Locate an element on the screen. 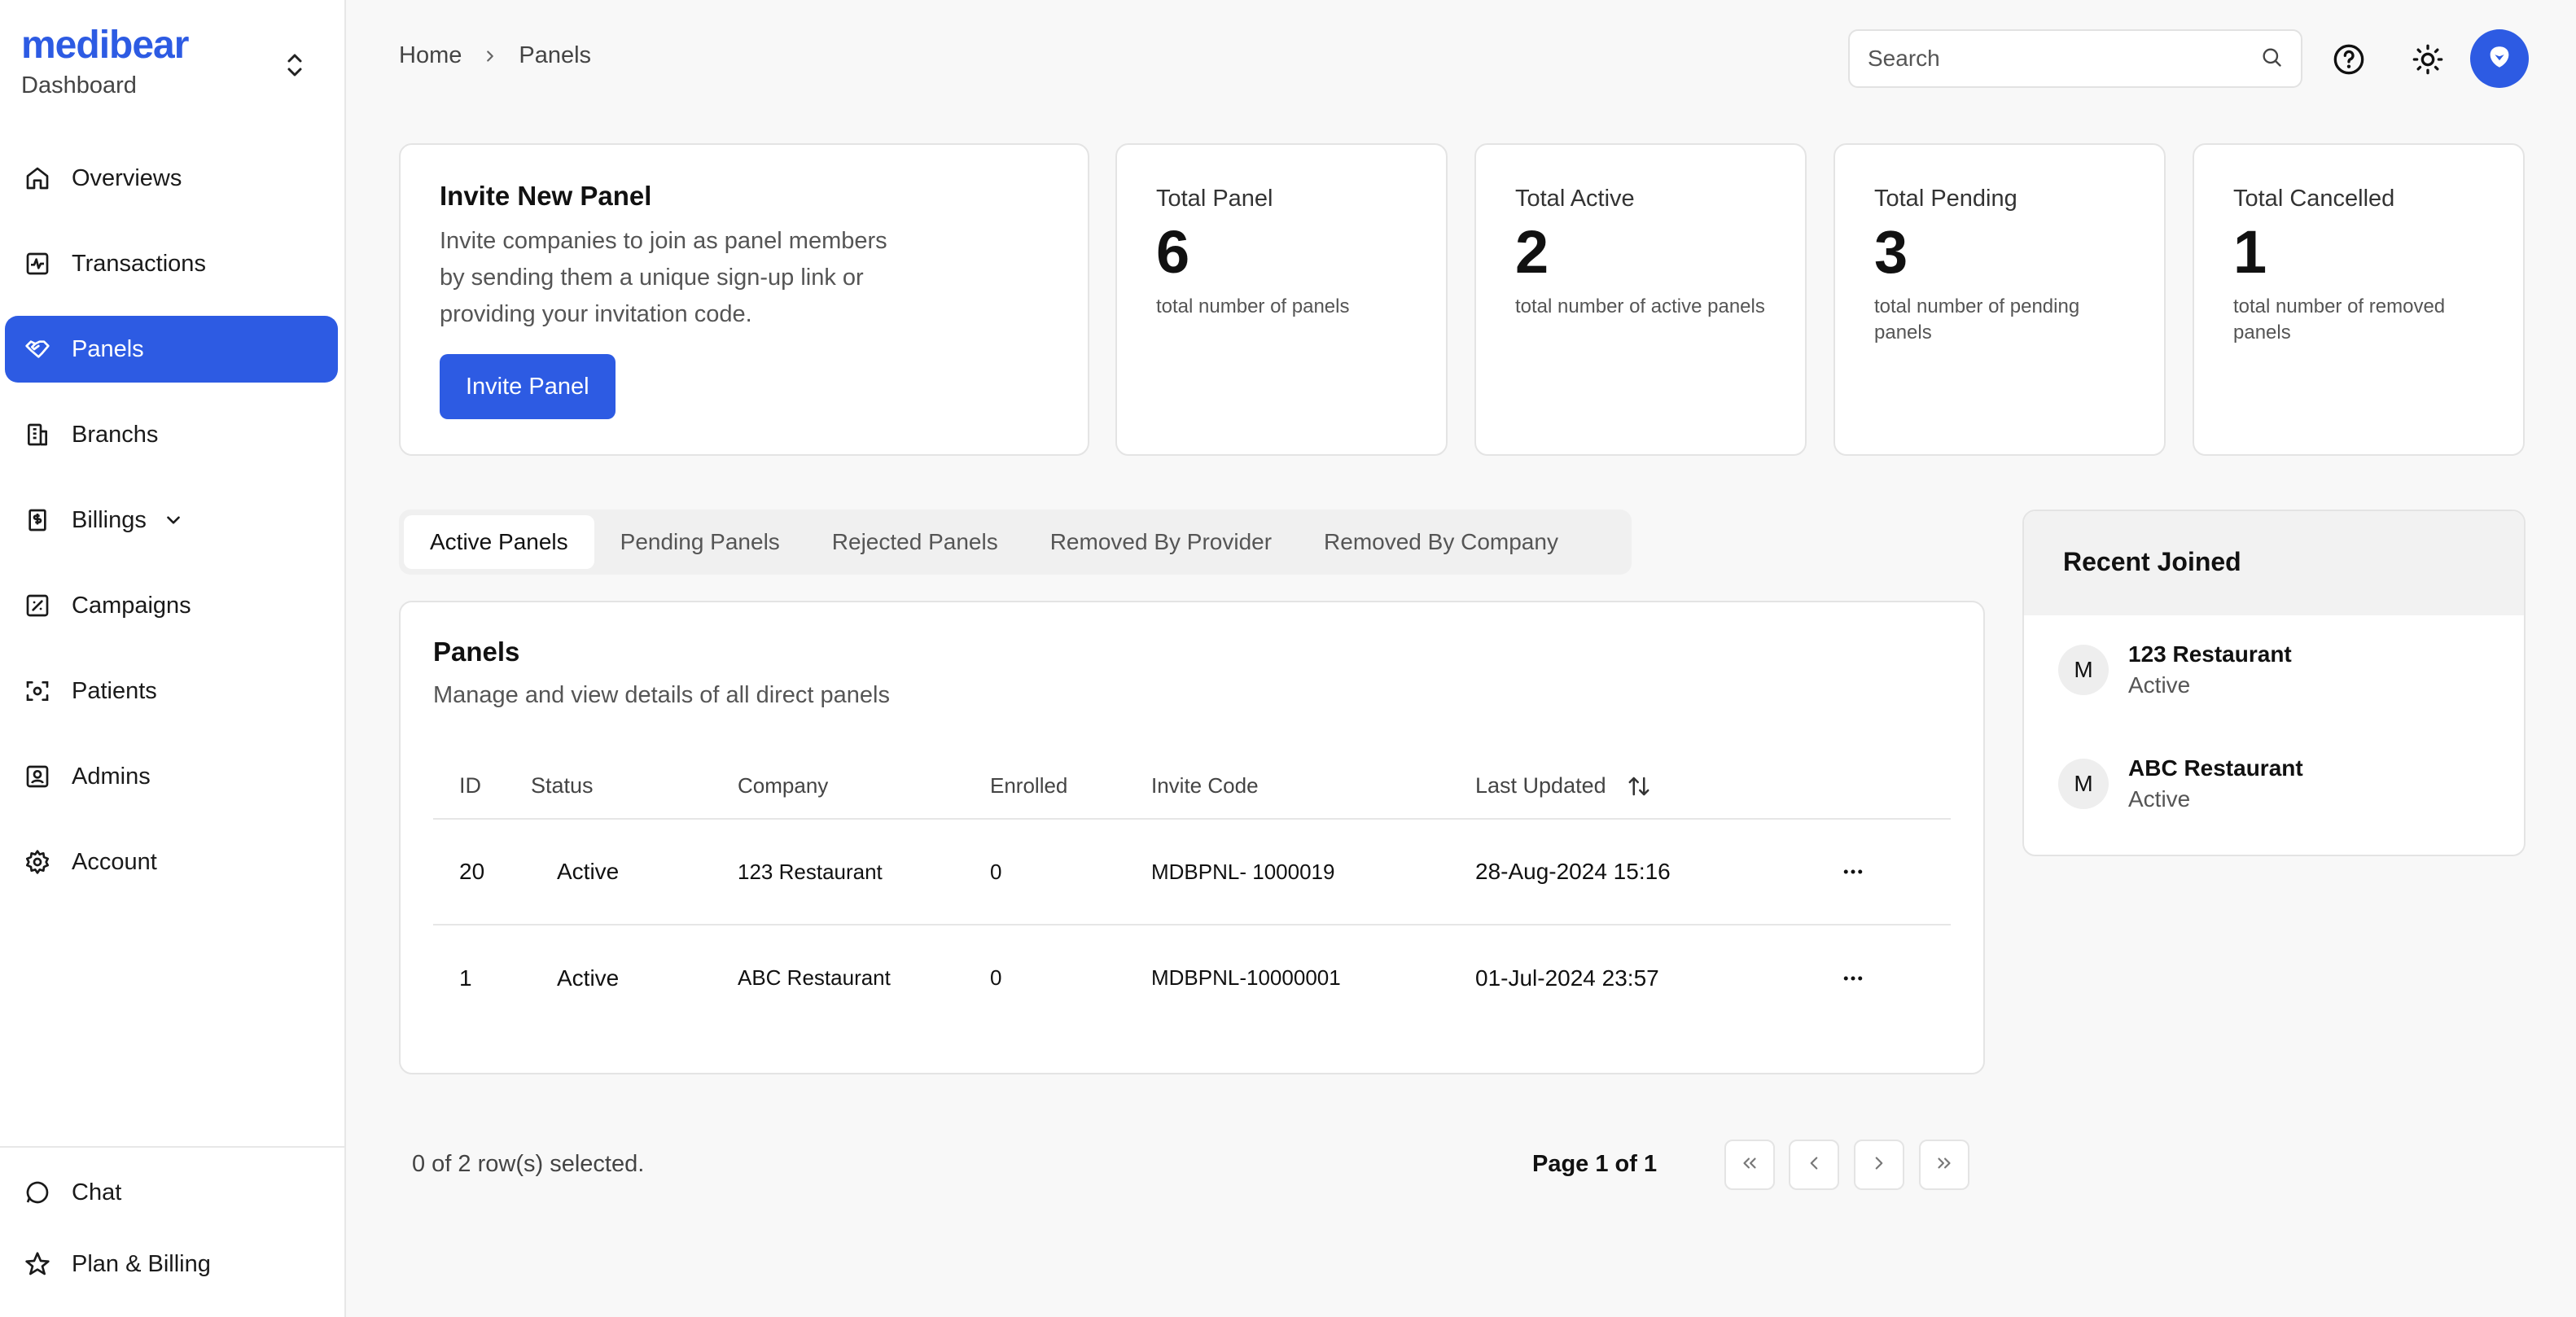  sidebar-item-label: Plan & Billing is located at coordinates (141, 1263).